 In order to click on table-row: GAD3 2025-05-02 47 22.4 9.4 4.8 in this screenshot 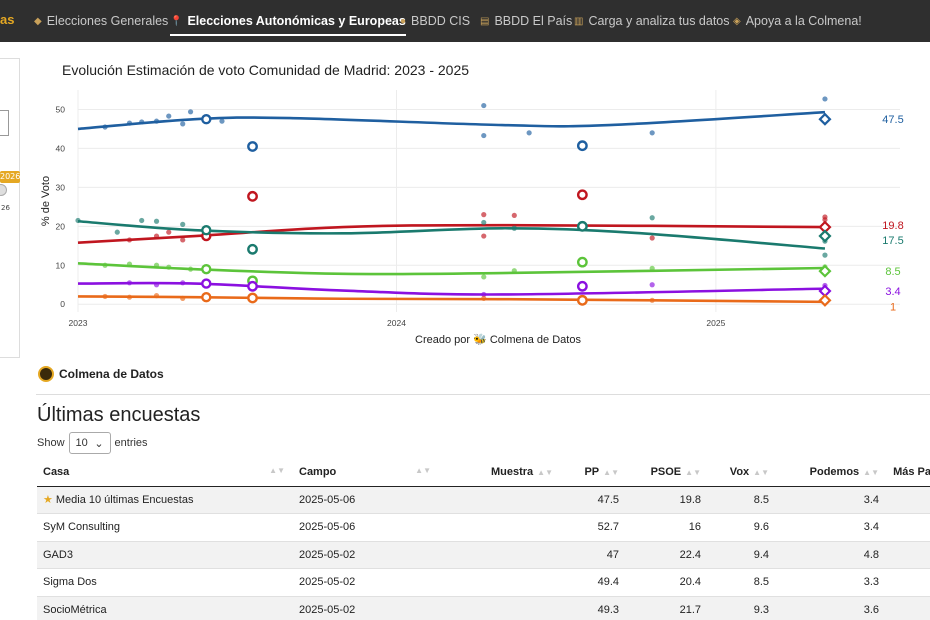, I will do `click(483, 555)`.